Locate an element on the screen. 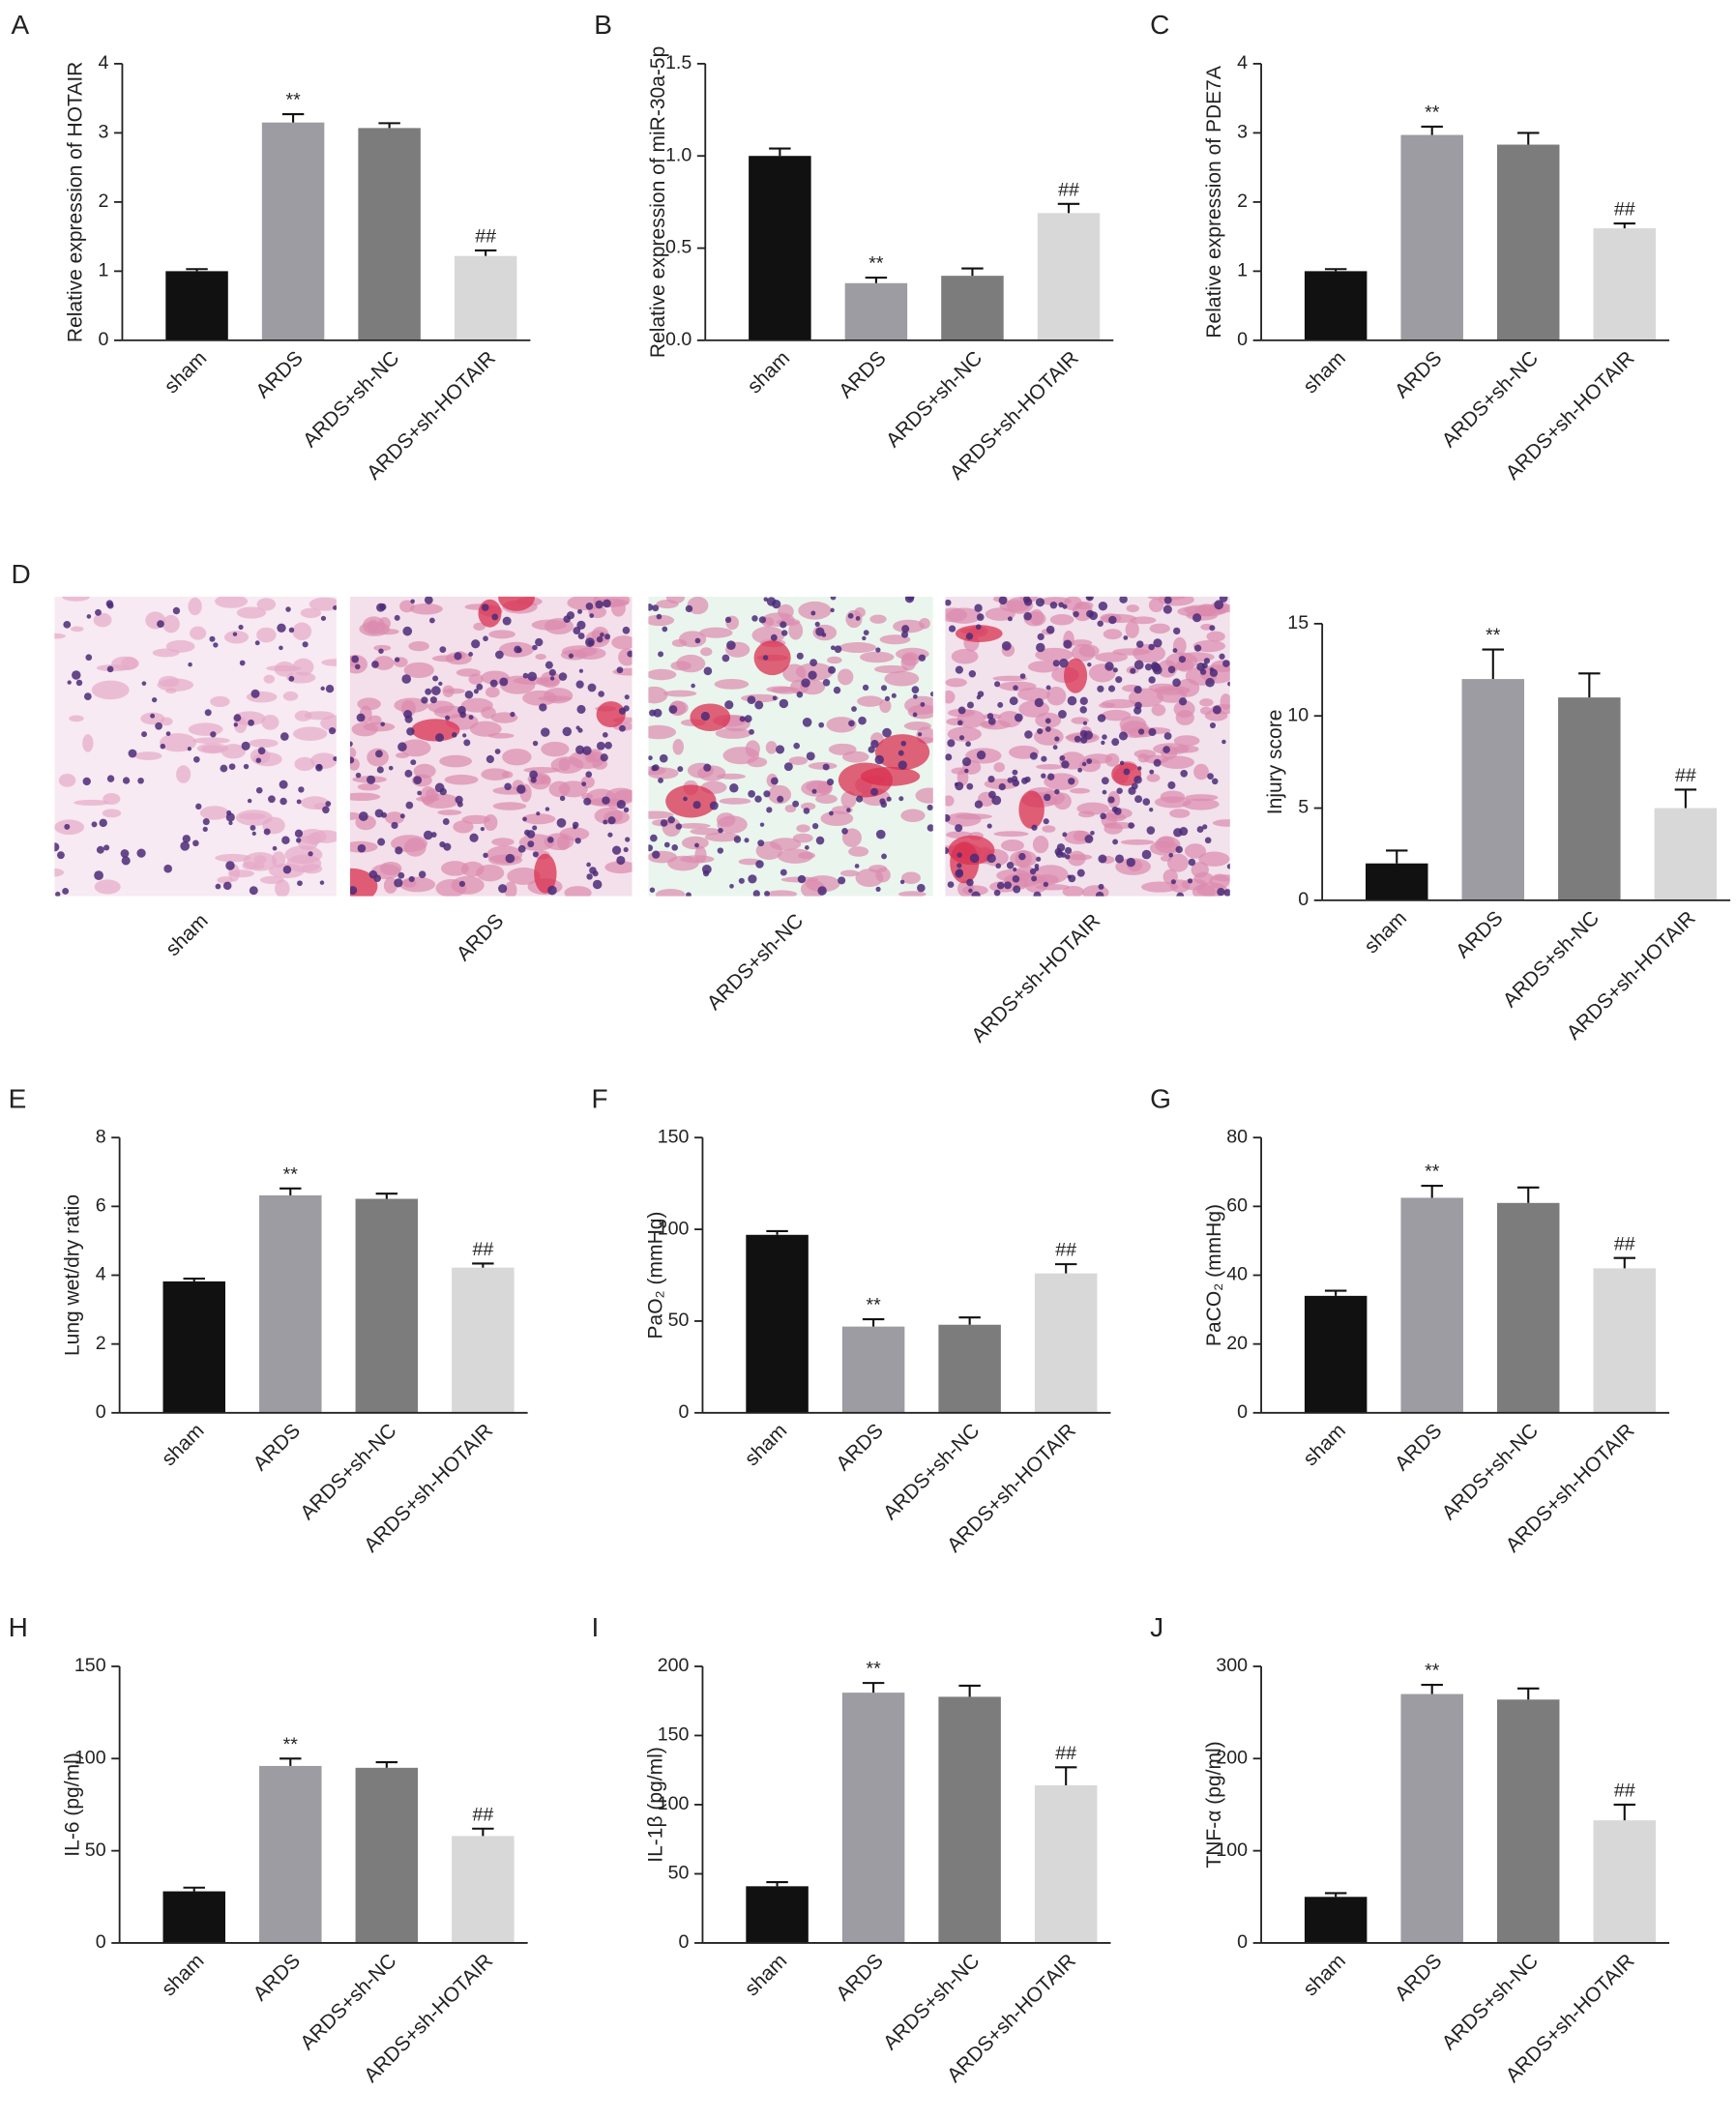  erythrocytes is located at coordinates (1031, 810).